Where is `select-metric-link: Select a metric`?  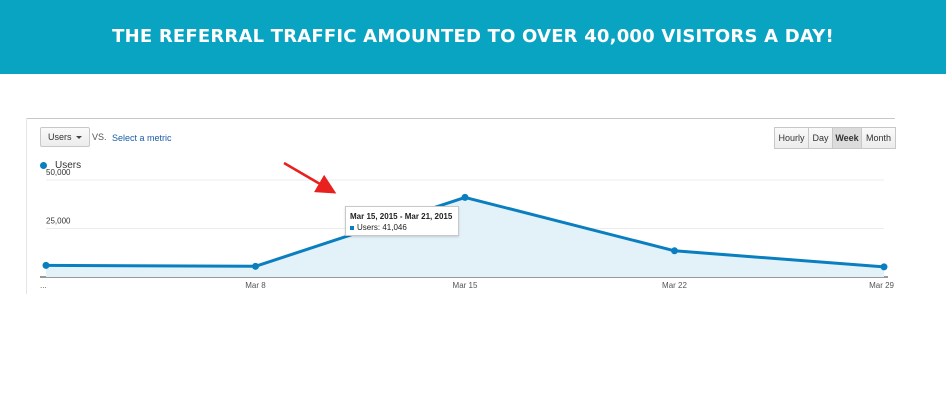
select-metric-link: Select a metric is located at coordinates (142, 138).